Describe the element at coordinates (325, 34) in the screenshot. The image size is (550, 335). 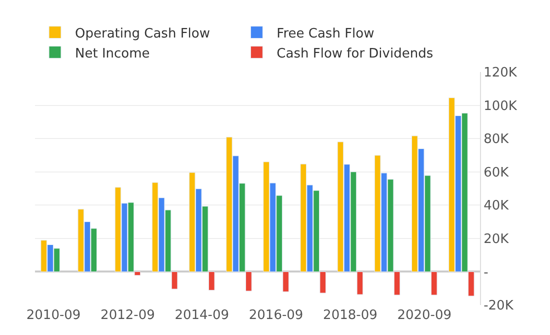
I see `legend-label: Free Cash Flow` at that location.